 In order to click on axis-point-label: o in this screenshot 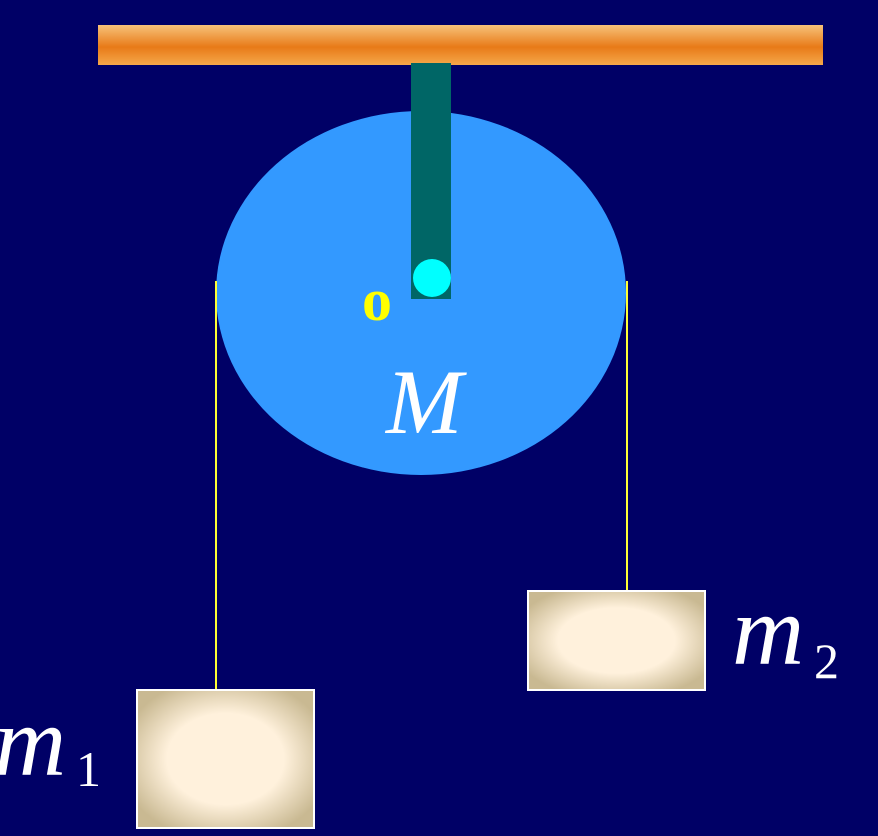, I will do `click(377, 300)`.